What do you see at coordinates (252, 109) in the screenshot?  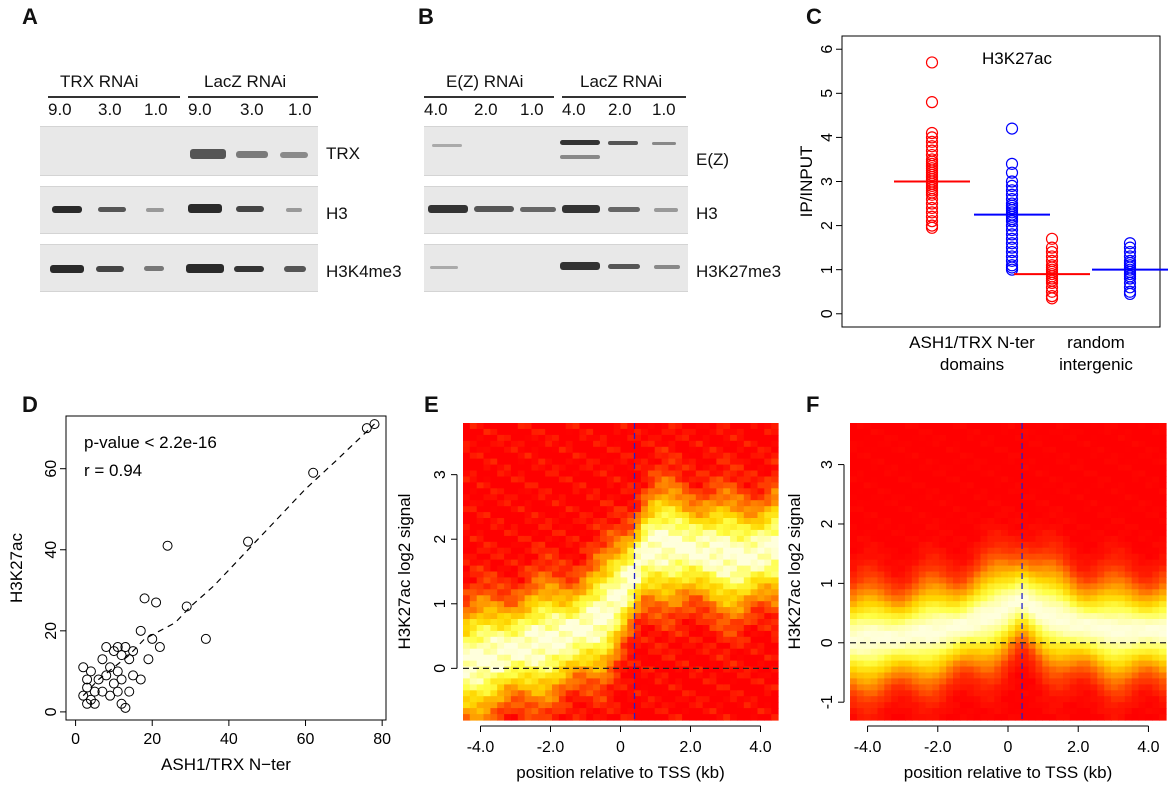 I see `lane-label: 3.0` at bounding box center [252, 109].